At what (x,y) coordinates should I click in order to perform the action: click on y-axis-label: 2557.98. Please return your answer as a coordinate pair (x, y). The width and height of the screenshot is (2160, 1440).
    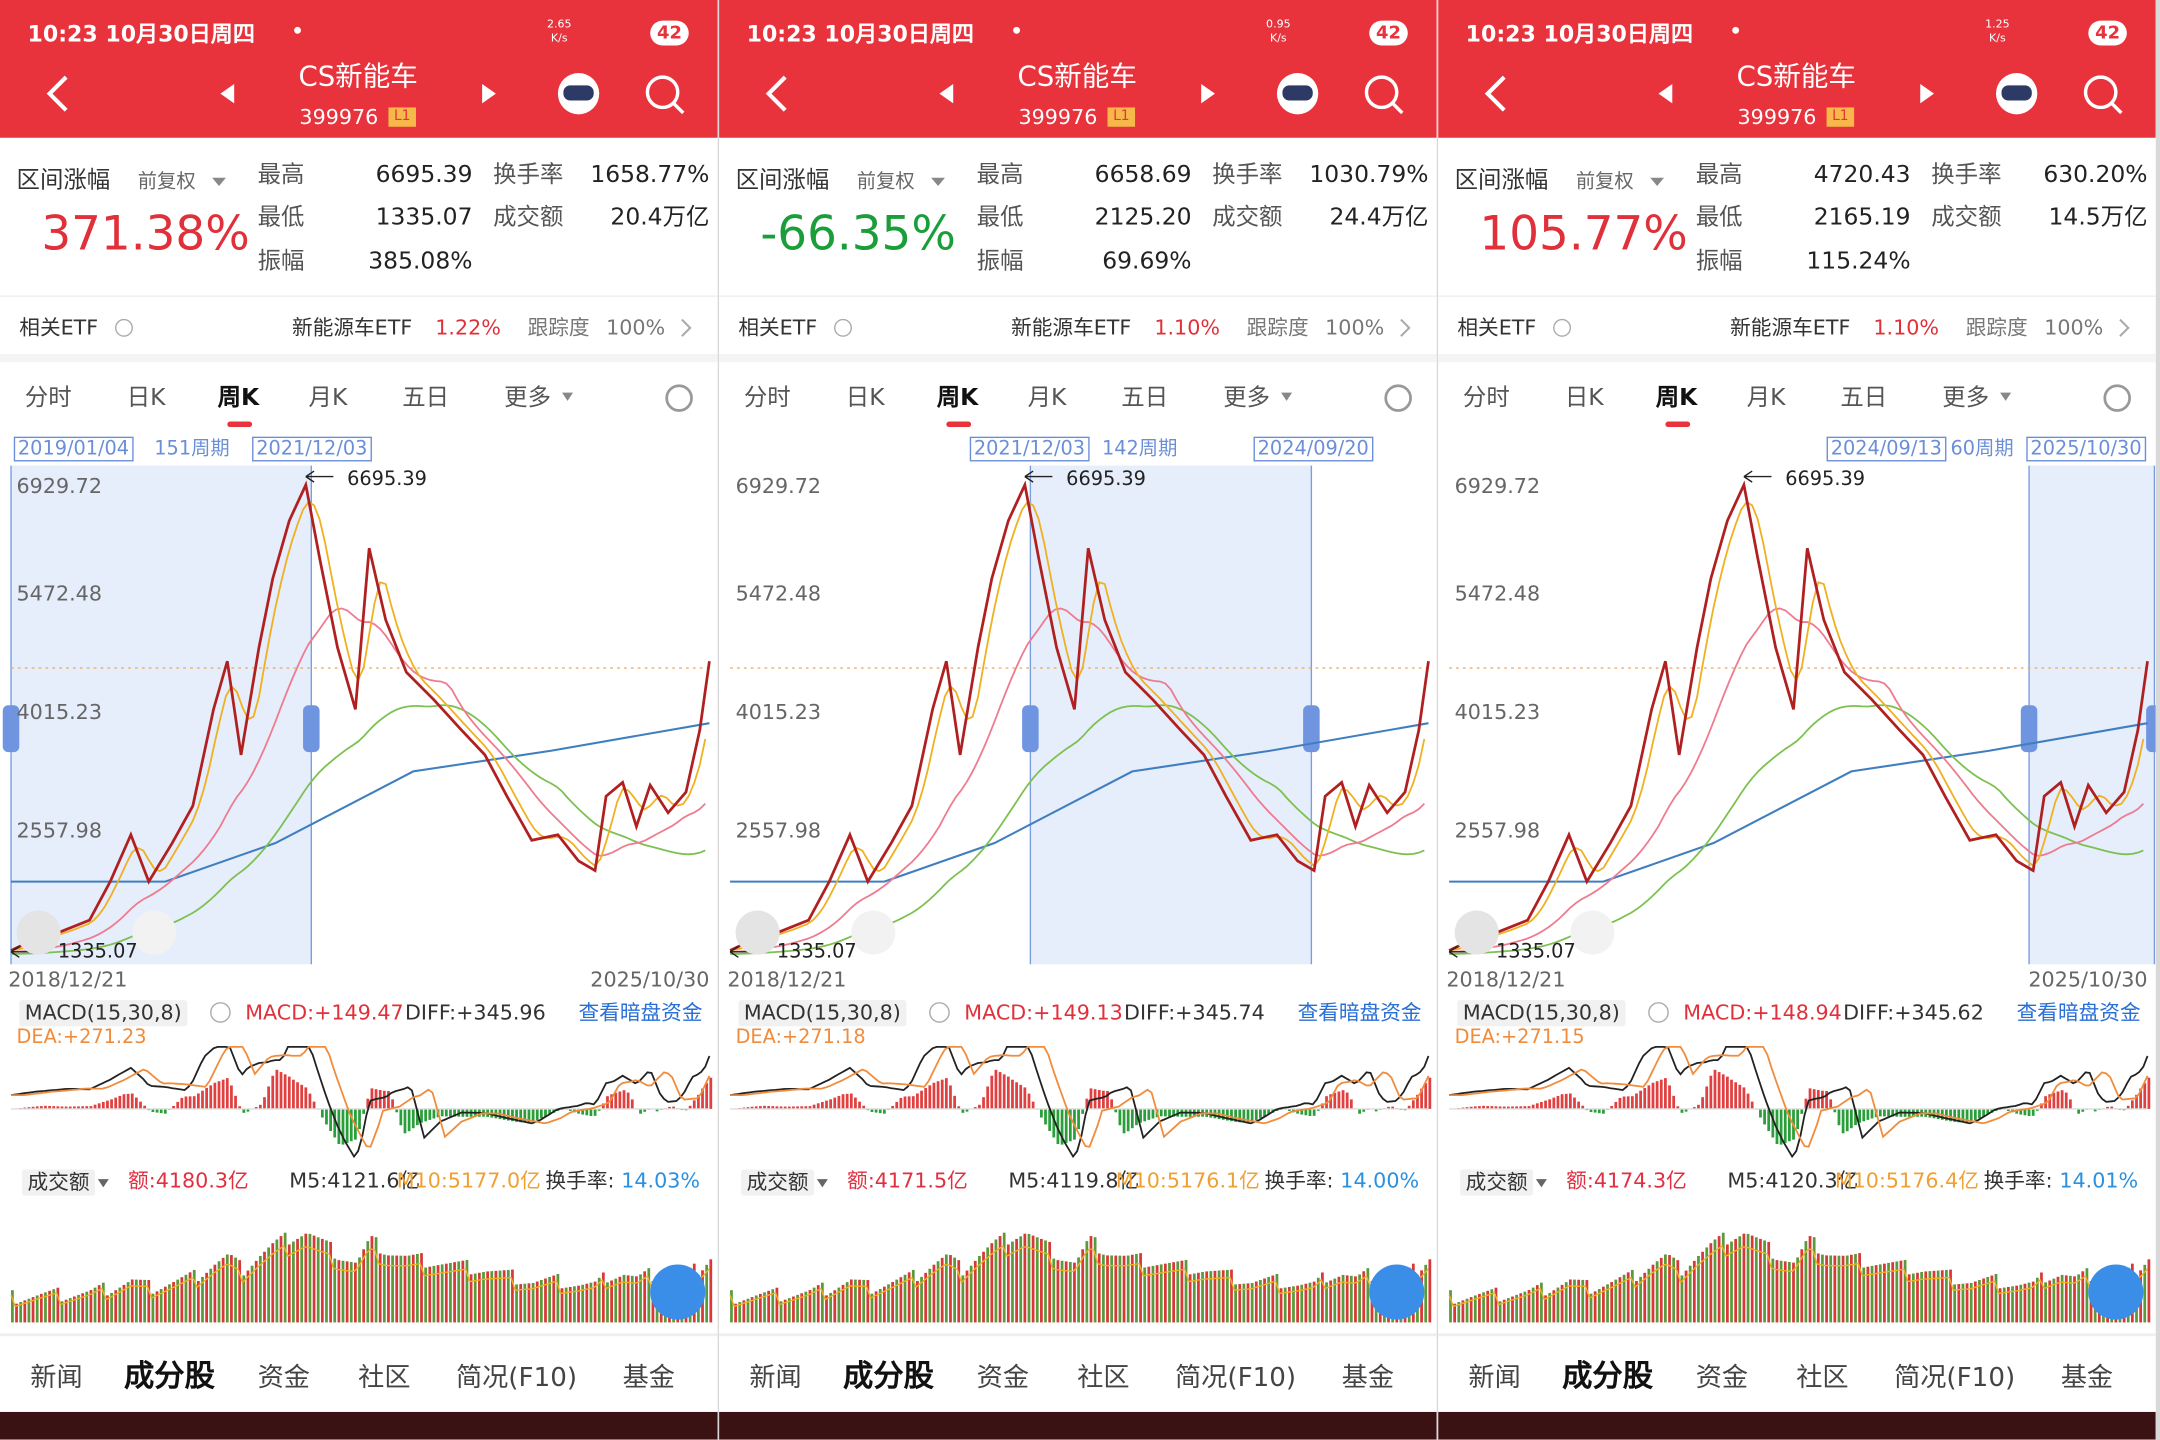
    Looking at the image, I should click on (59, 830).